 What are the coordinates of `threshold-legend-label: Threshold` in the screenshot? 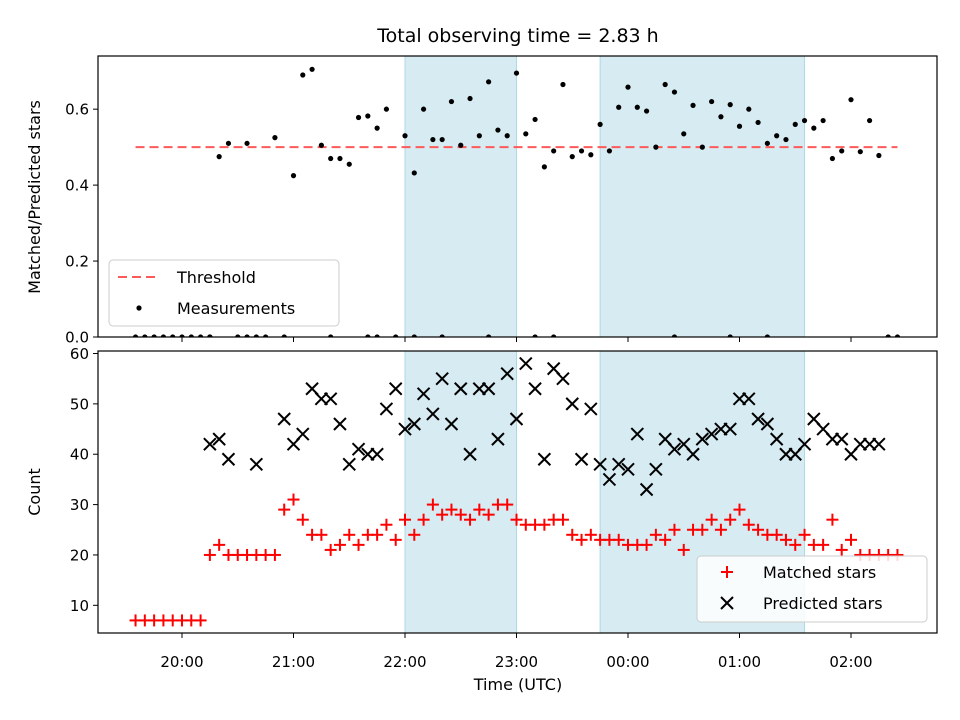 It's located at (216, 277).